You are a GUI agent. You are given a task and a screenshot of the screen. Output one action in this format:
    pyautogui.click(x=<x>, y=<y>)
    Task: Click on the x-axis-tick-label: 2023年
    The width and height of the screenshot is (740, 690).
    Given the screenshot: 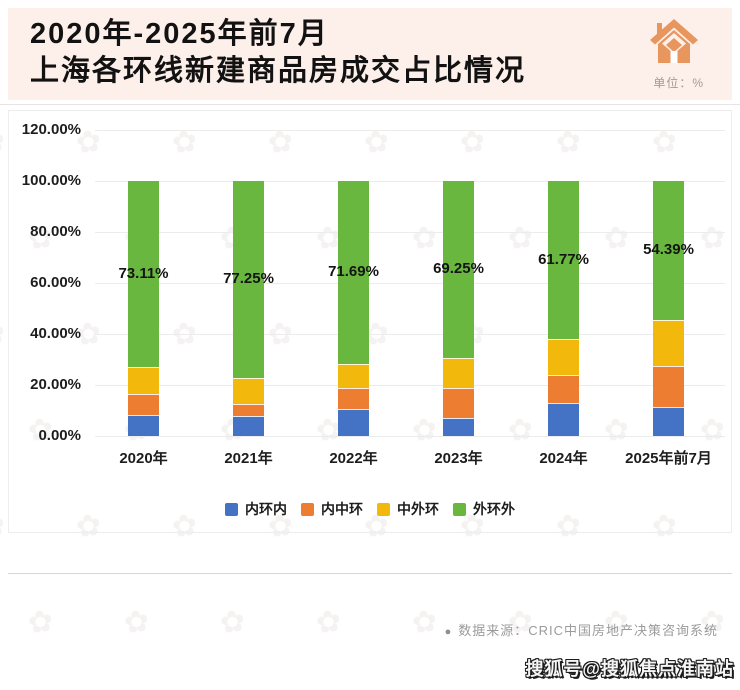 What is the action you would take?
    pyautogui.click(x=458, y=458)
    